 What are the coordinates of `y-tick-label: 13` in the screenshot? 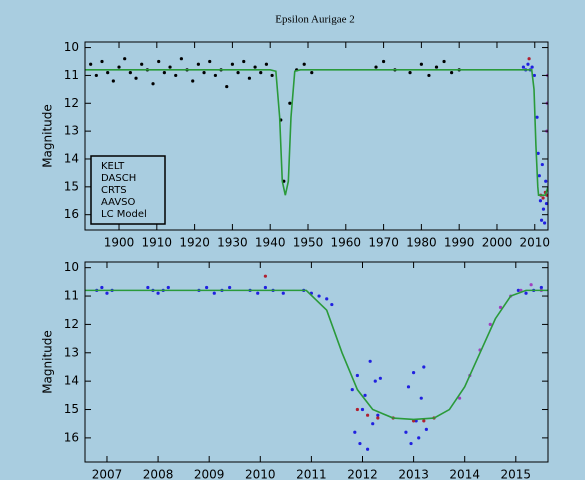 It's located at (71, 131).